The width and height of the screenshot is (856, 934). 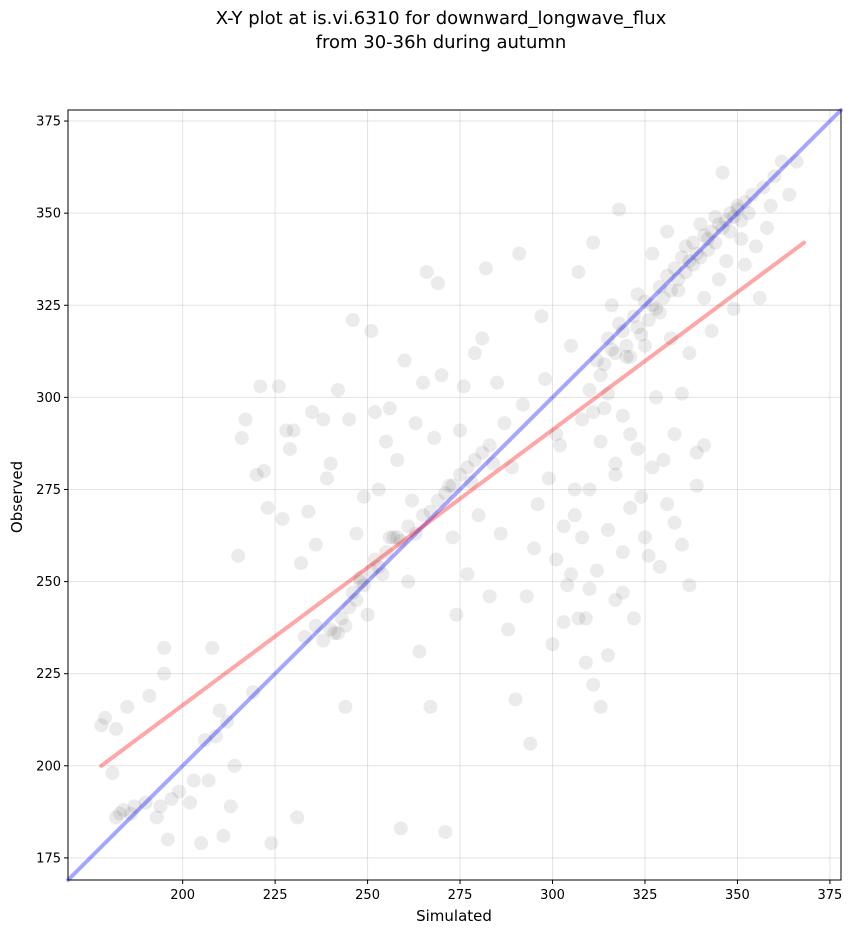 I want to click on x-axis-label: Simulated, so click(x=454, y=916).